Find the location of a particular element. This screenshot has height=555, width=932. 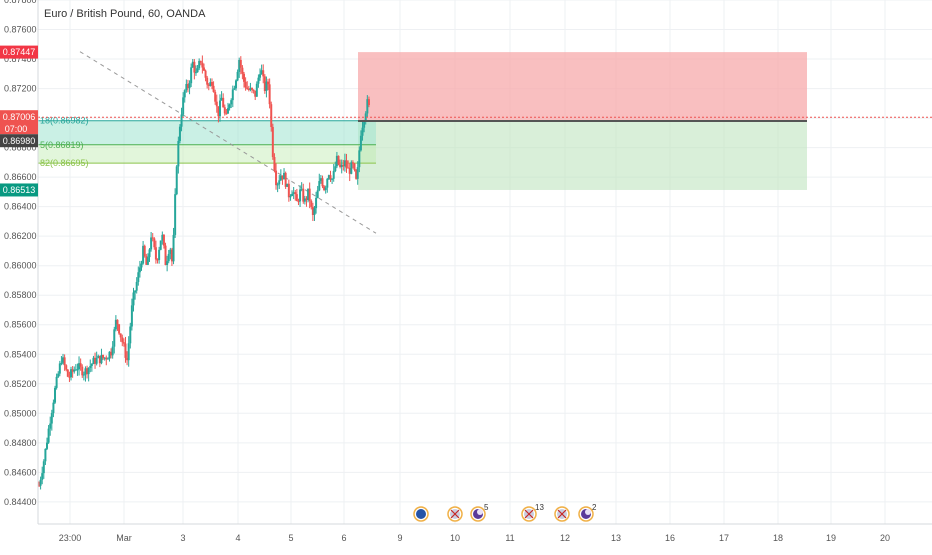

time-tick-label: 23:00 is located at coordinates (70, 538).